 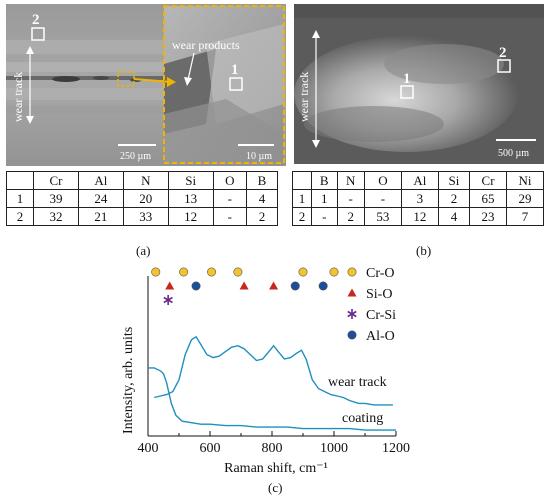 I want to click on site-2-label-b: 2, so click(x=503, y=53).